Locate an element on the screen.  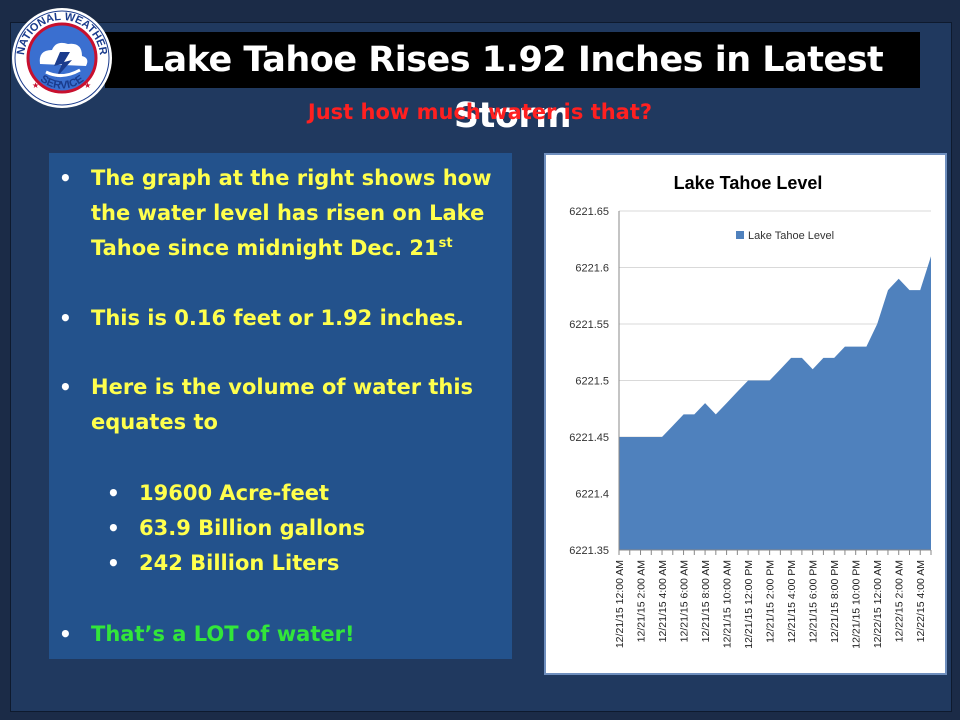
subtitle: Just how much water is that? is located at coordinates (480, 112).